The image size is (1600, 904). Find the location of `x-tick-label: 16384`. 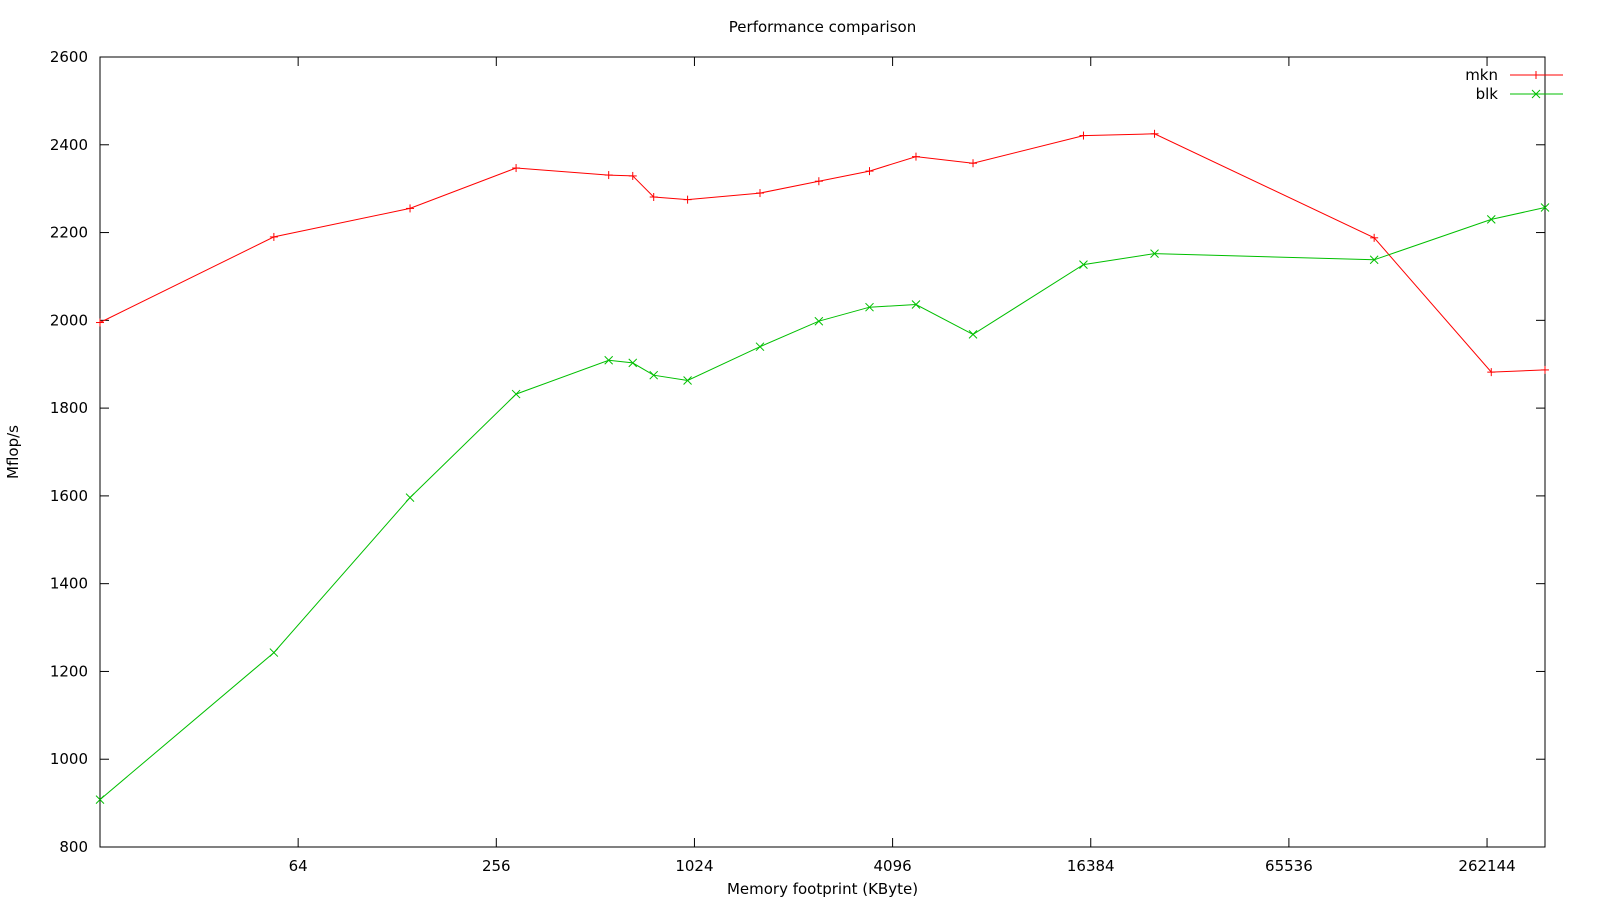

x-tick-label: 16384 is located at coordinates (1091, 866).